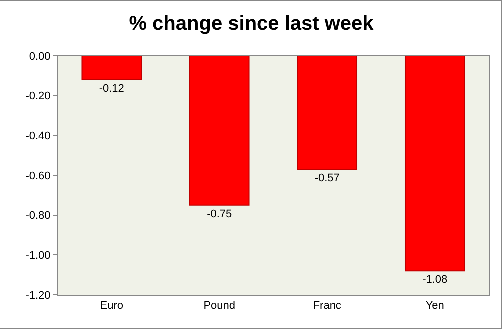  Describe the element at coordinates (38, 136) in the screenshot. I see `y-tick-label: -0.40` at that location.